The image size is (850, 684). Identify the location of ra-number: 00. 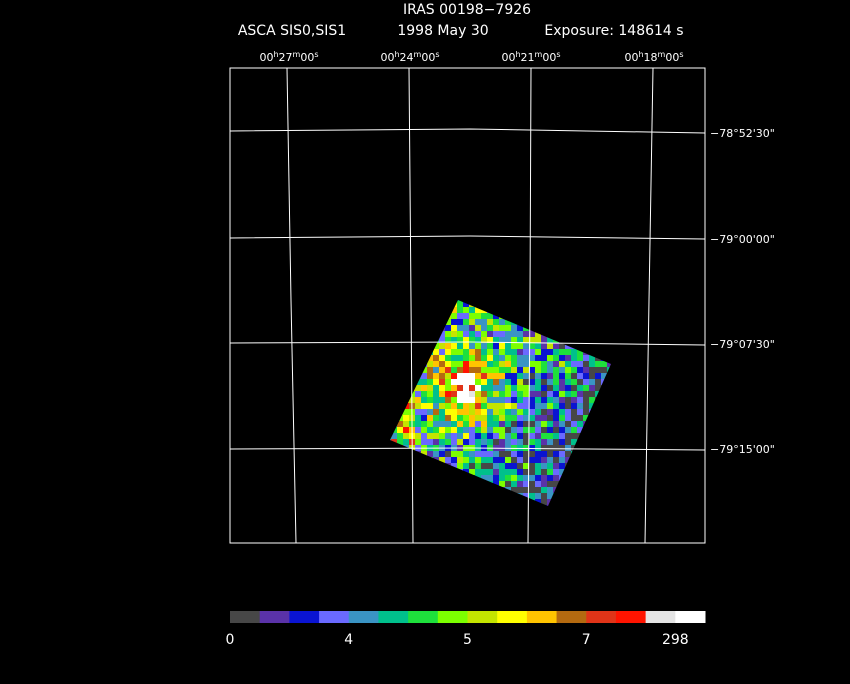
(428, 57).